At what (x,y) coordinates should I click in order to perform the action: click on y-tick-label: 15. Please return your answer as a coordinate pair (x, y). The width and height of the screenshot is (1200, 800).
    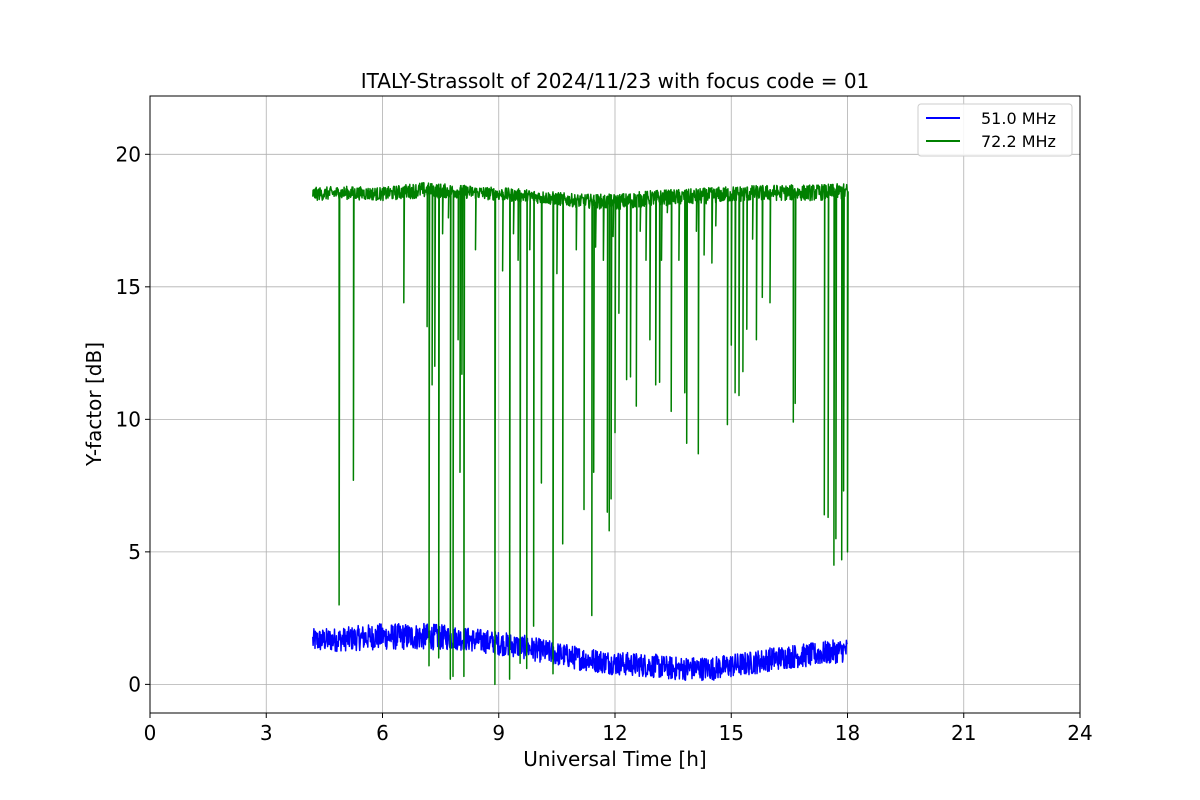
    Looking at the image, I should click on (128, 287).